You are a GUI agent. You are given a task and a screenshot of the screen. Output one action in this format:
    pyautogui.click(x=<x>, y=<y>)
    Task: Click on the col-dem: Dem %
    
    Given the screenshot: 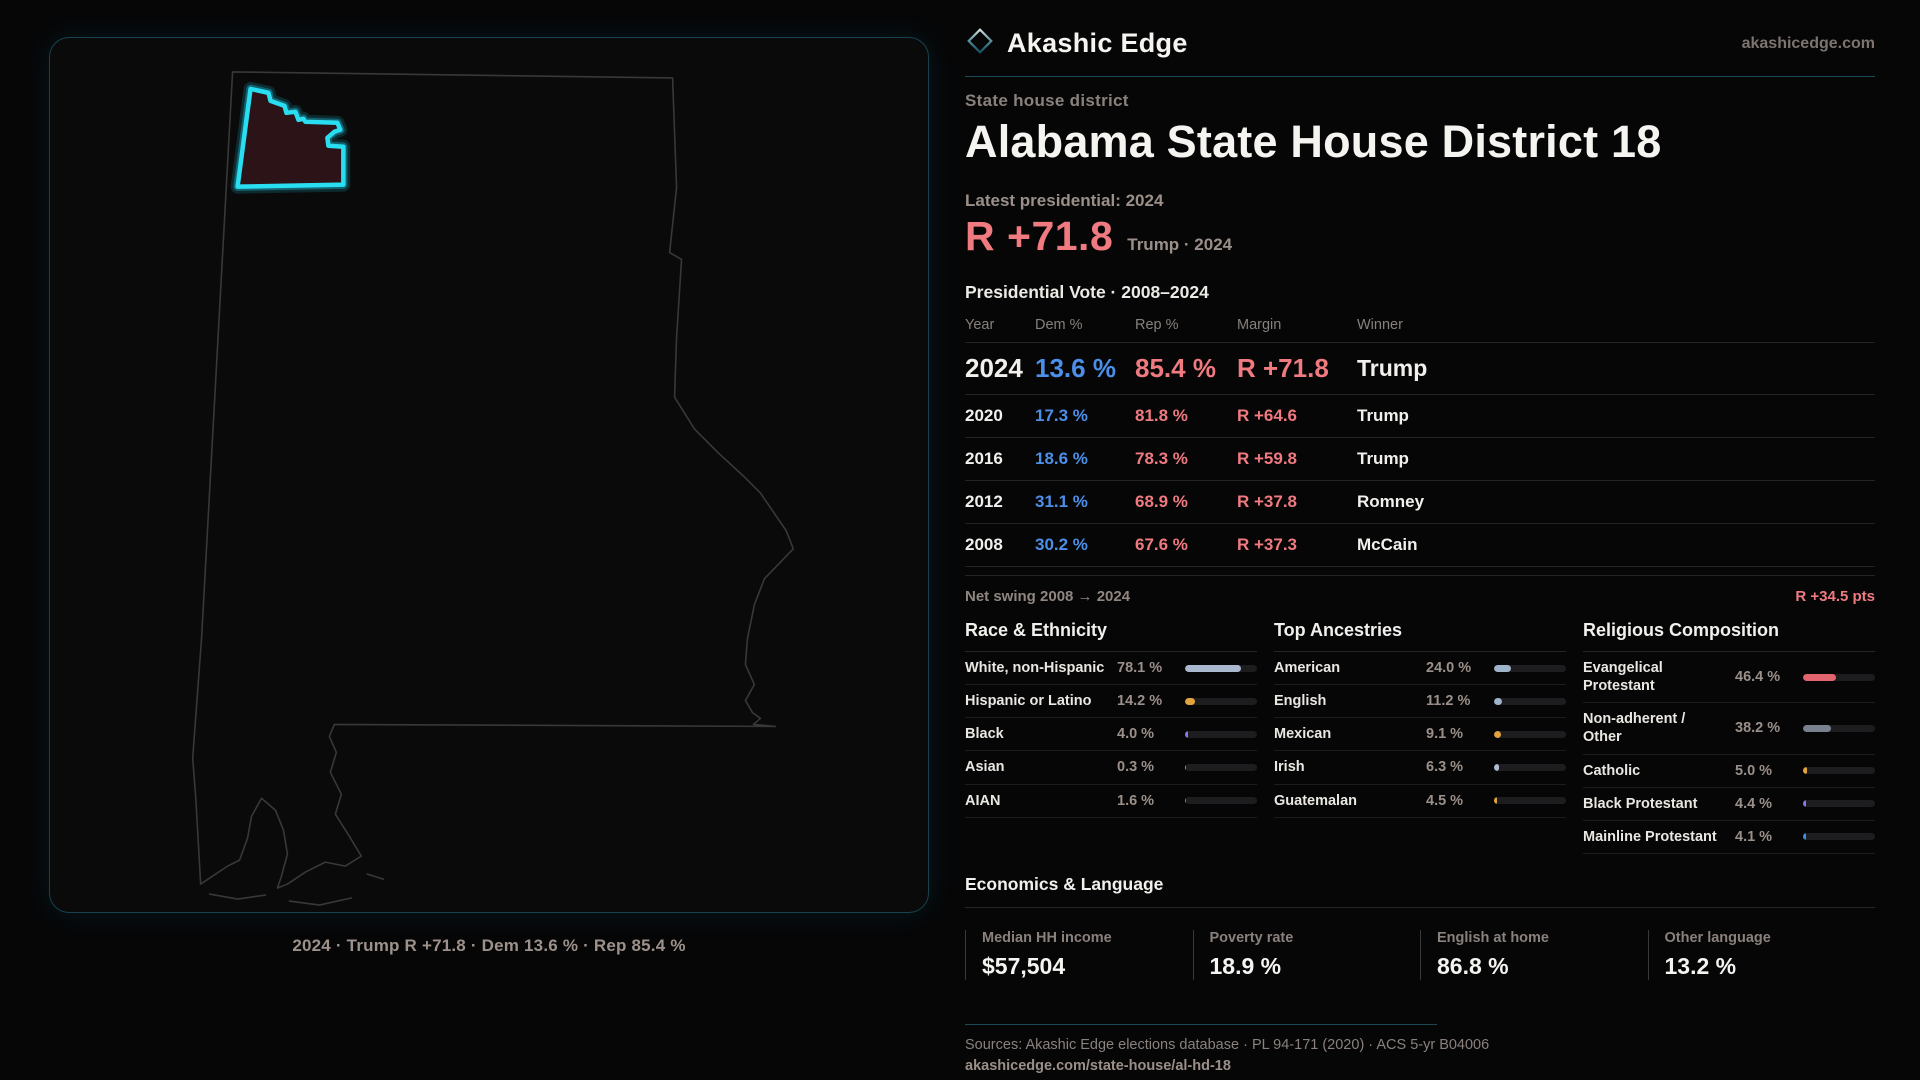 What is the action you would take?
    pyautogui.click(x=1059, y=325)
    